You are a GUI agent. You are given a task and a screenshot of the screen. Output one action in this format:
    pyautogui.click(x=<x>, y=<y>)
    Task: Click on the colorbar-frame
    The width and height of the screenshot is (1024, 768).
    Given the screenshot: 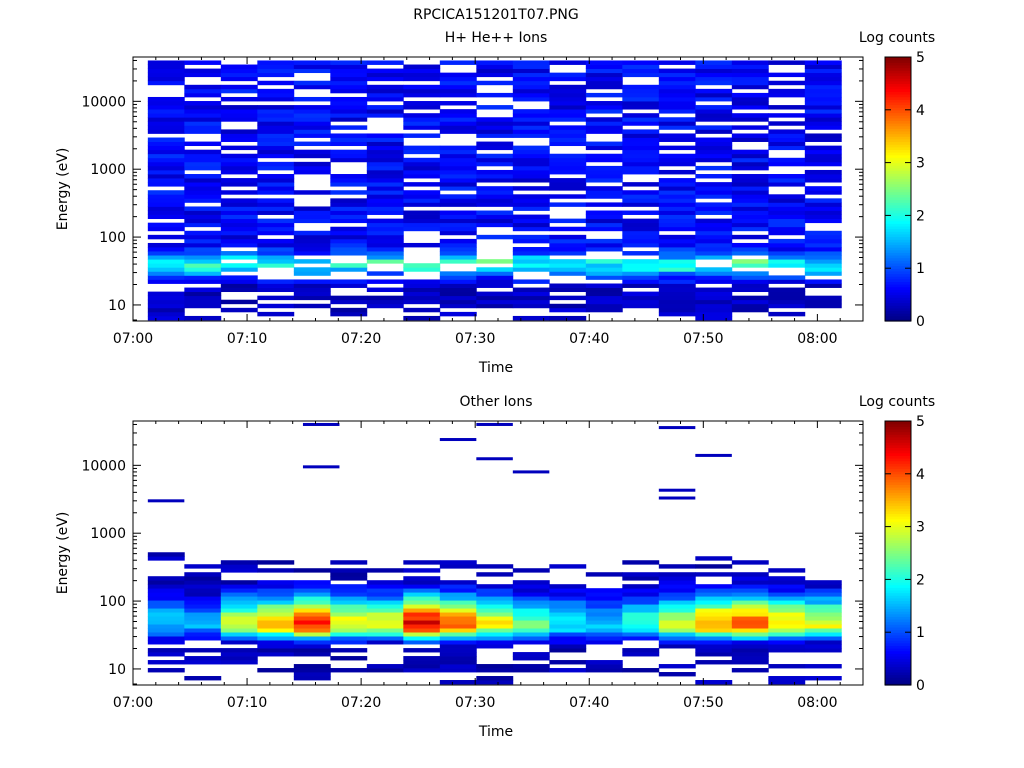 What is the action you would take?
    pyautogui.click(x=898, y=189)
    